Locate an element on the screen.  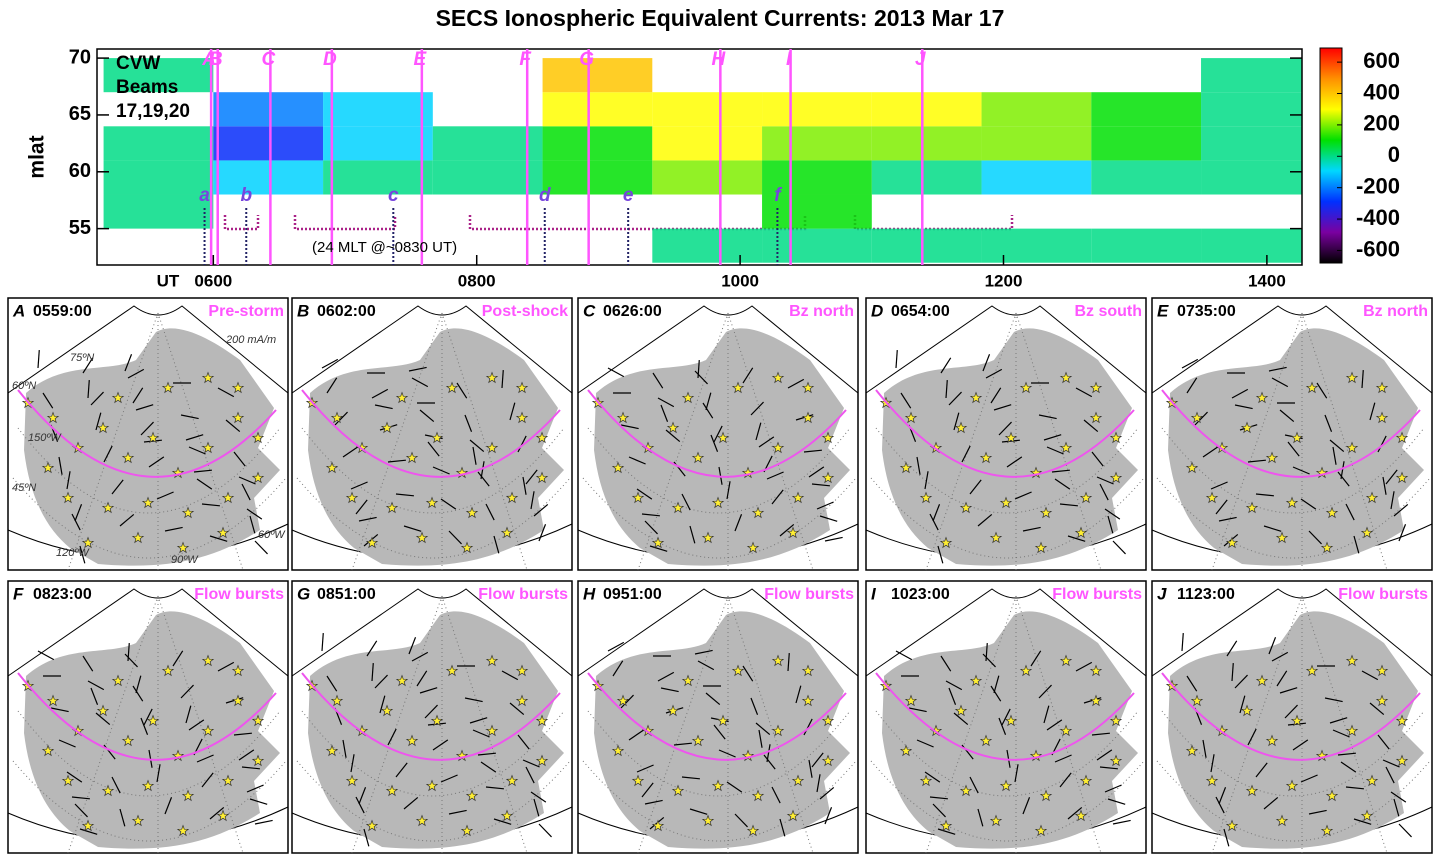
panel-time: 0735:00 is located at coordinates (1206, 311).